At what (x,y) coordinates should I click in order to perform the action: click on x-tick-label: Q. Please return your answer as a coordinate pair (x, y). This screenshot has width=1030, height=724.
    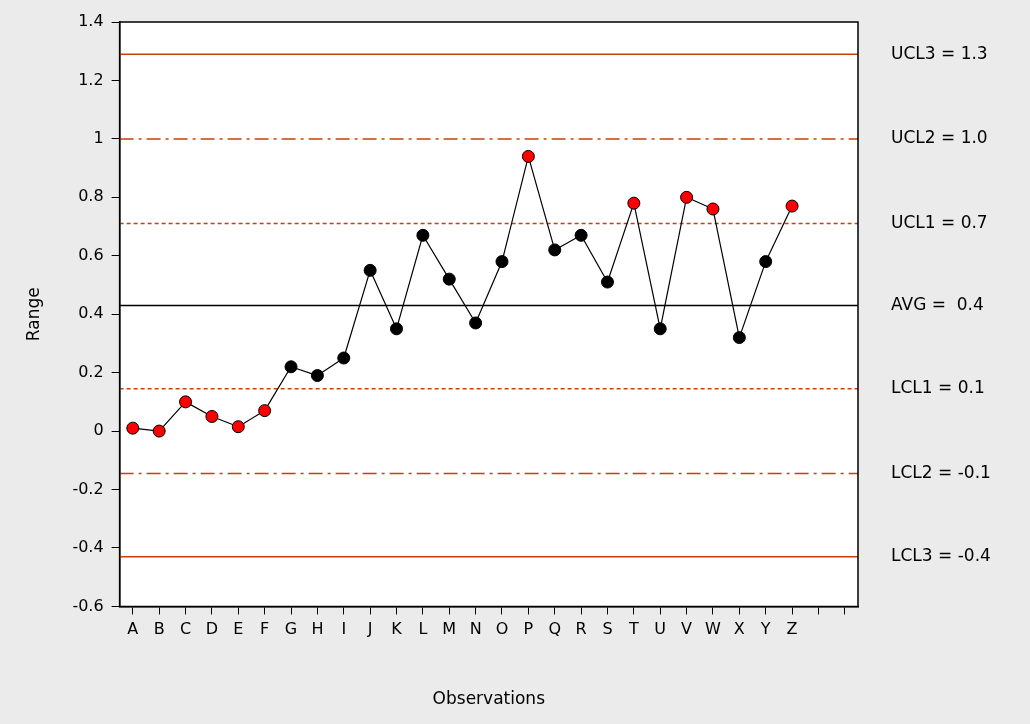
    Looking at the image, I should click on (555, 629).